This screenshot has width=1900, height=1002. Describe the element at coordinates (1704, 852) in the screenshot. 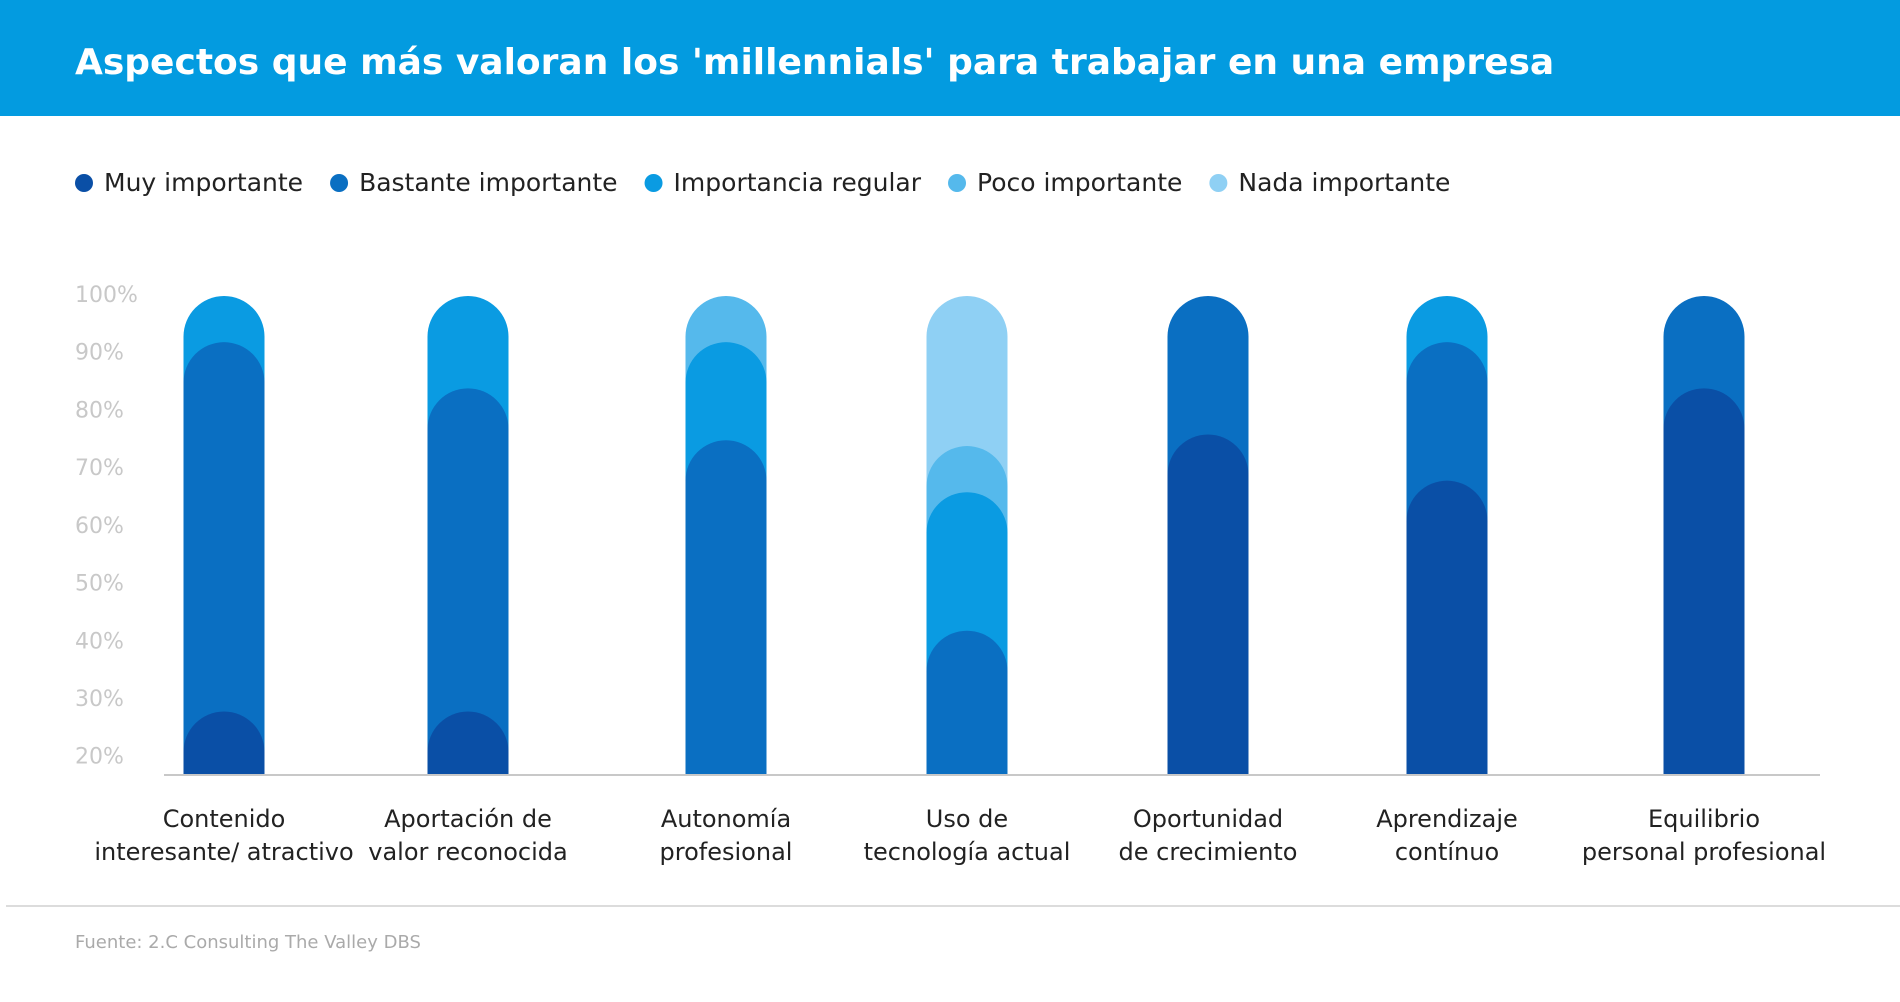

I see `x-tick-label: personal profesional` at that location.